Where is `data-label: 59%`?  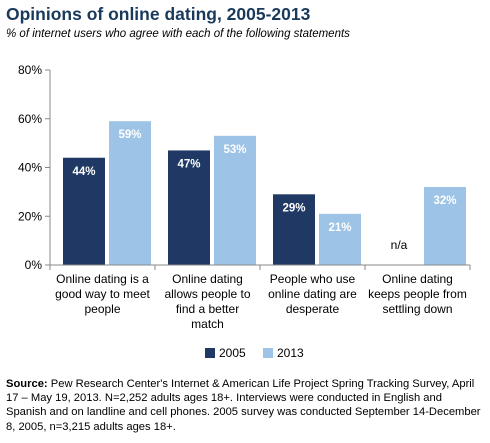
data-label: 59% is located at coordinates (129, 135).